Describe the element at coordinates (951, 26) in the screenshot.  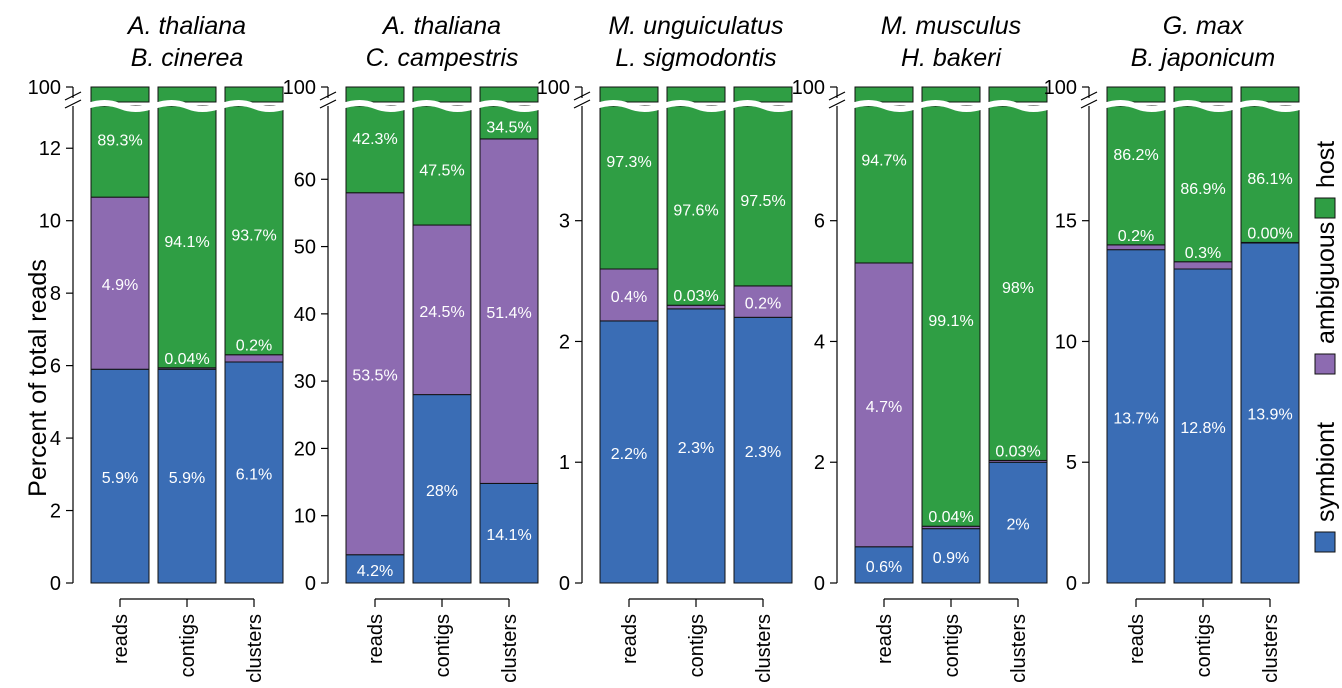
I see `panel-title-line-1: M. musculus` at that location.